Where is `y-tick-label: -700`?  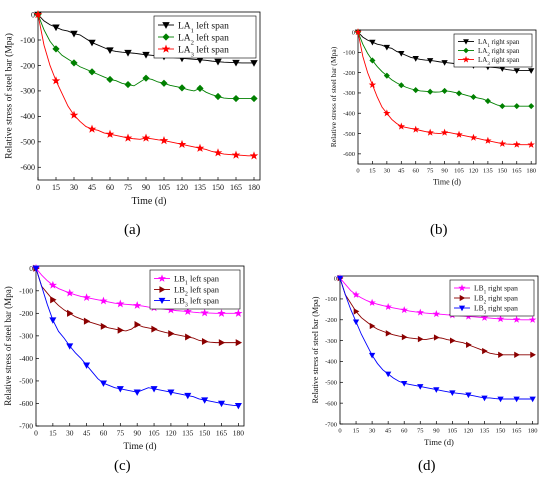 y-tick-label: -700 is located at coordinates (26, 426).